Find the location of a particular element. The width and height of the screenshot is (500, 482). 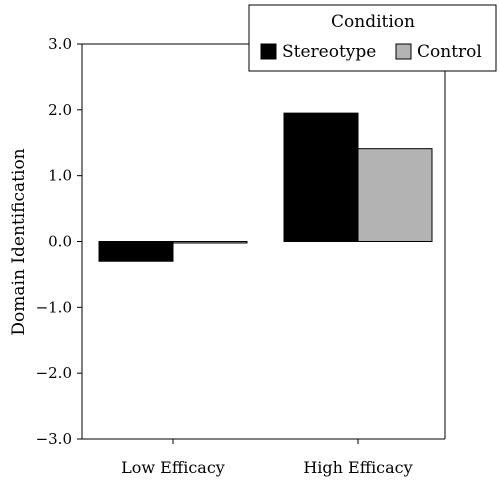

legend: Condition Stereotype Control is located at coordinates (372, 38).